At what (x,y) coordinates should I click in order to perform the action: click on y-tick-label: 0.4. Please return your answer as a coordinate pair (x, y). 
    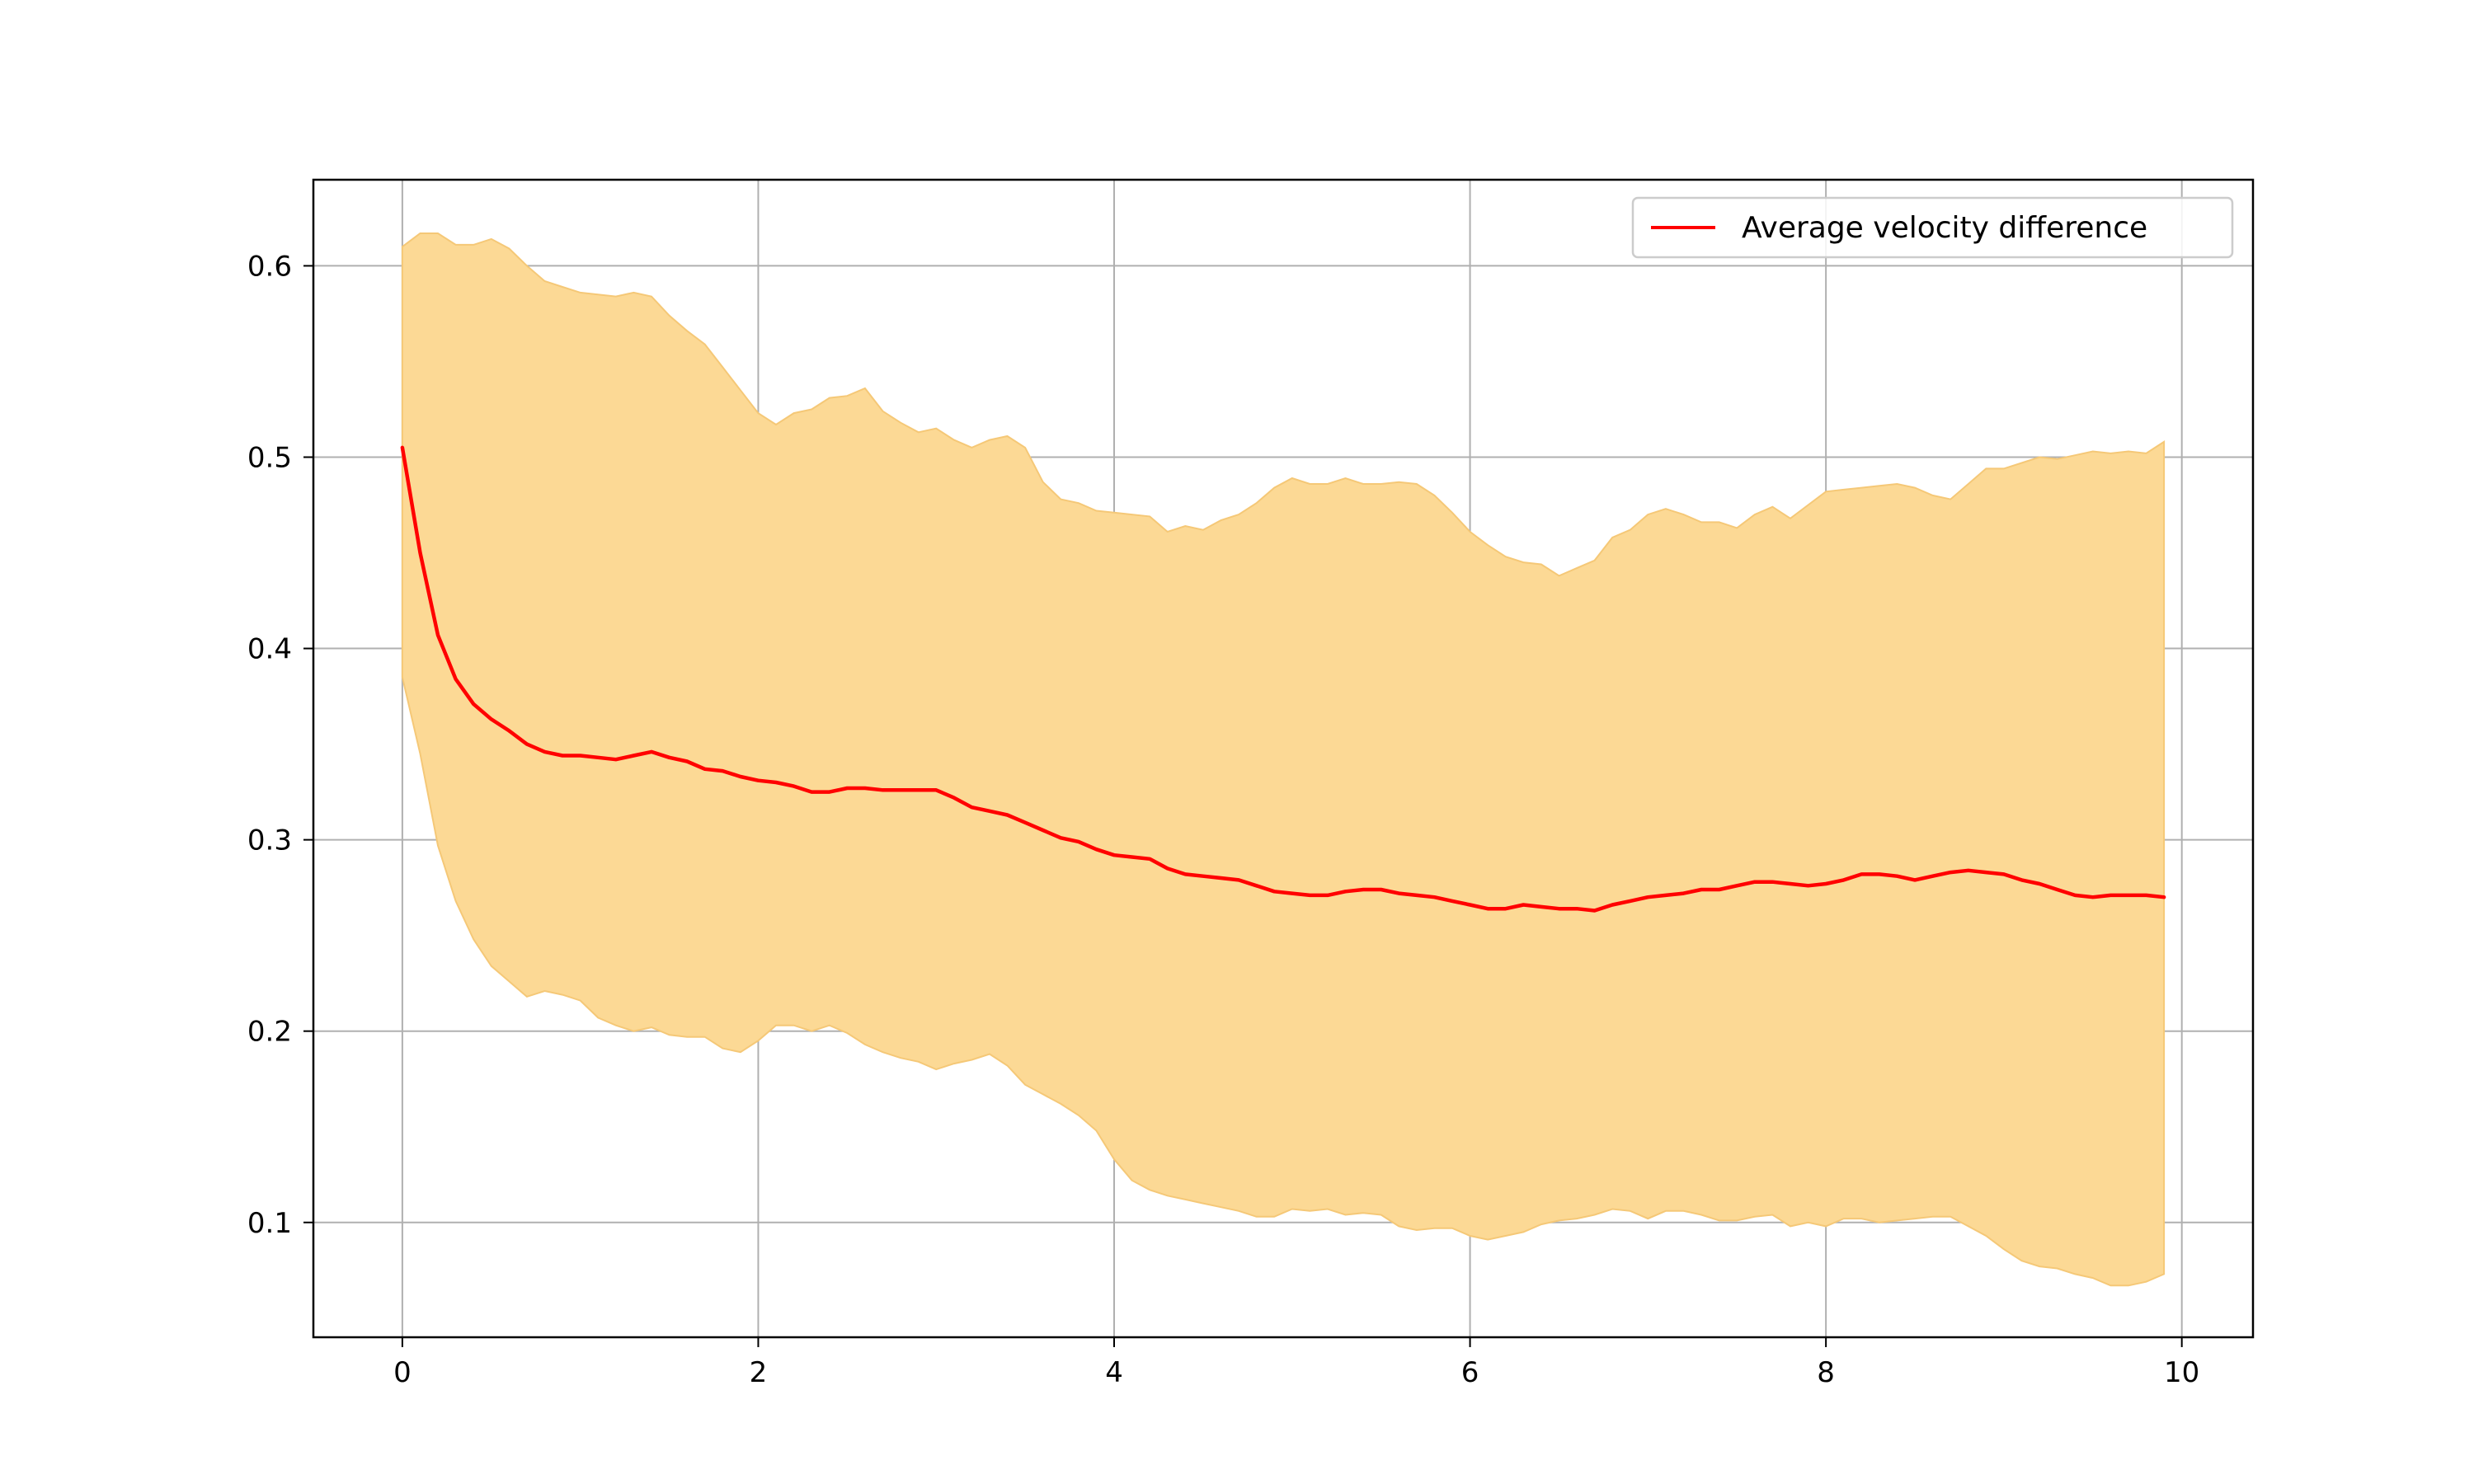
    Looking at the image, I should click on (269, 649).